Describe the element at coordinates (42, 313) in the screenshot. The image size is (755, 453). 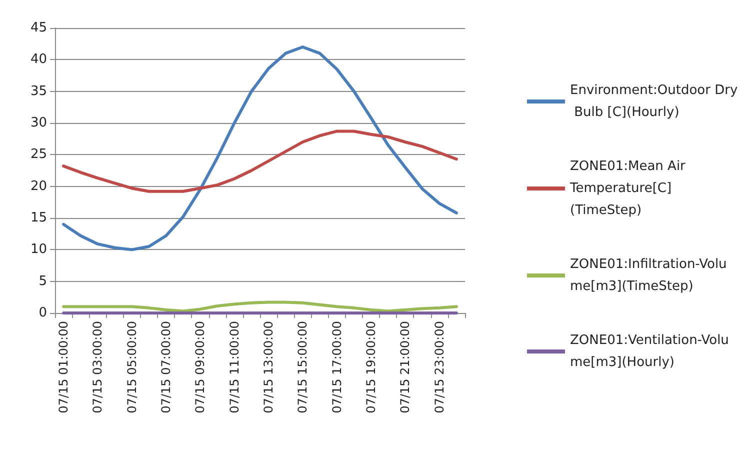
I see `y-tick-label: 0` at that location.